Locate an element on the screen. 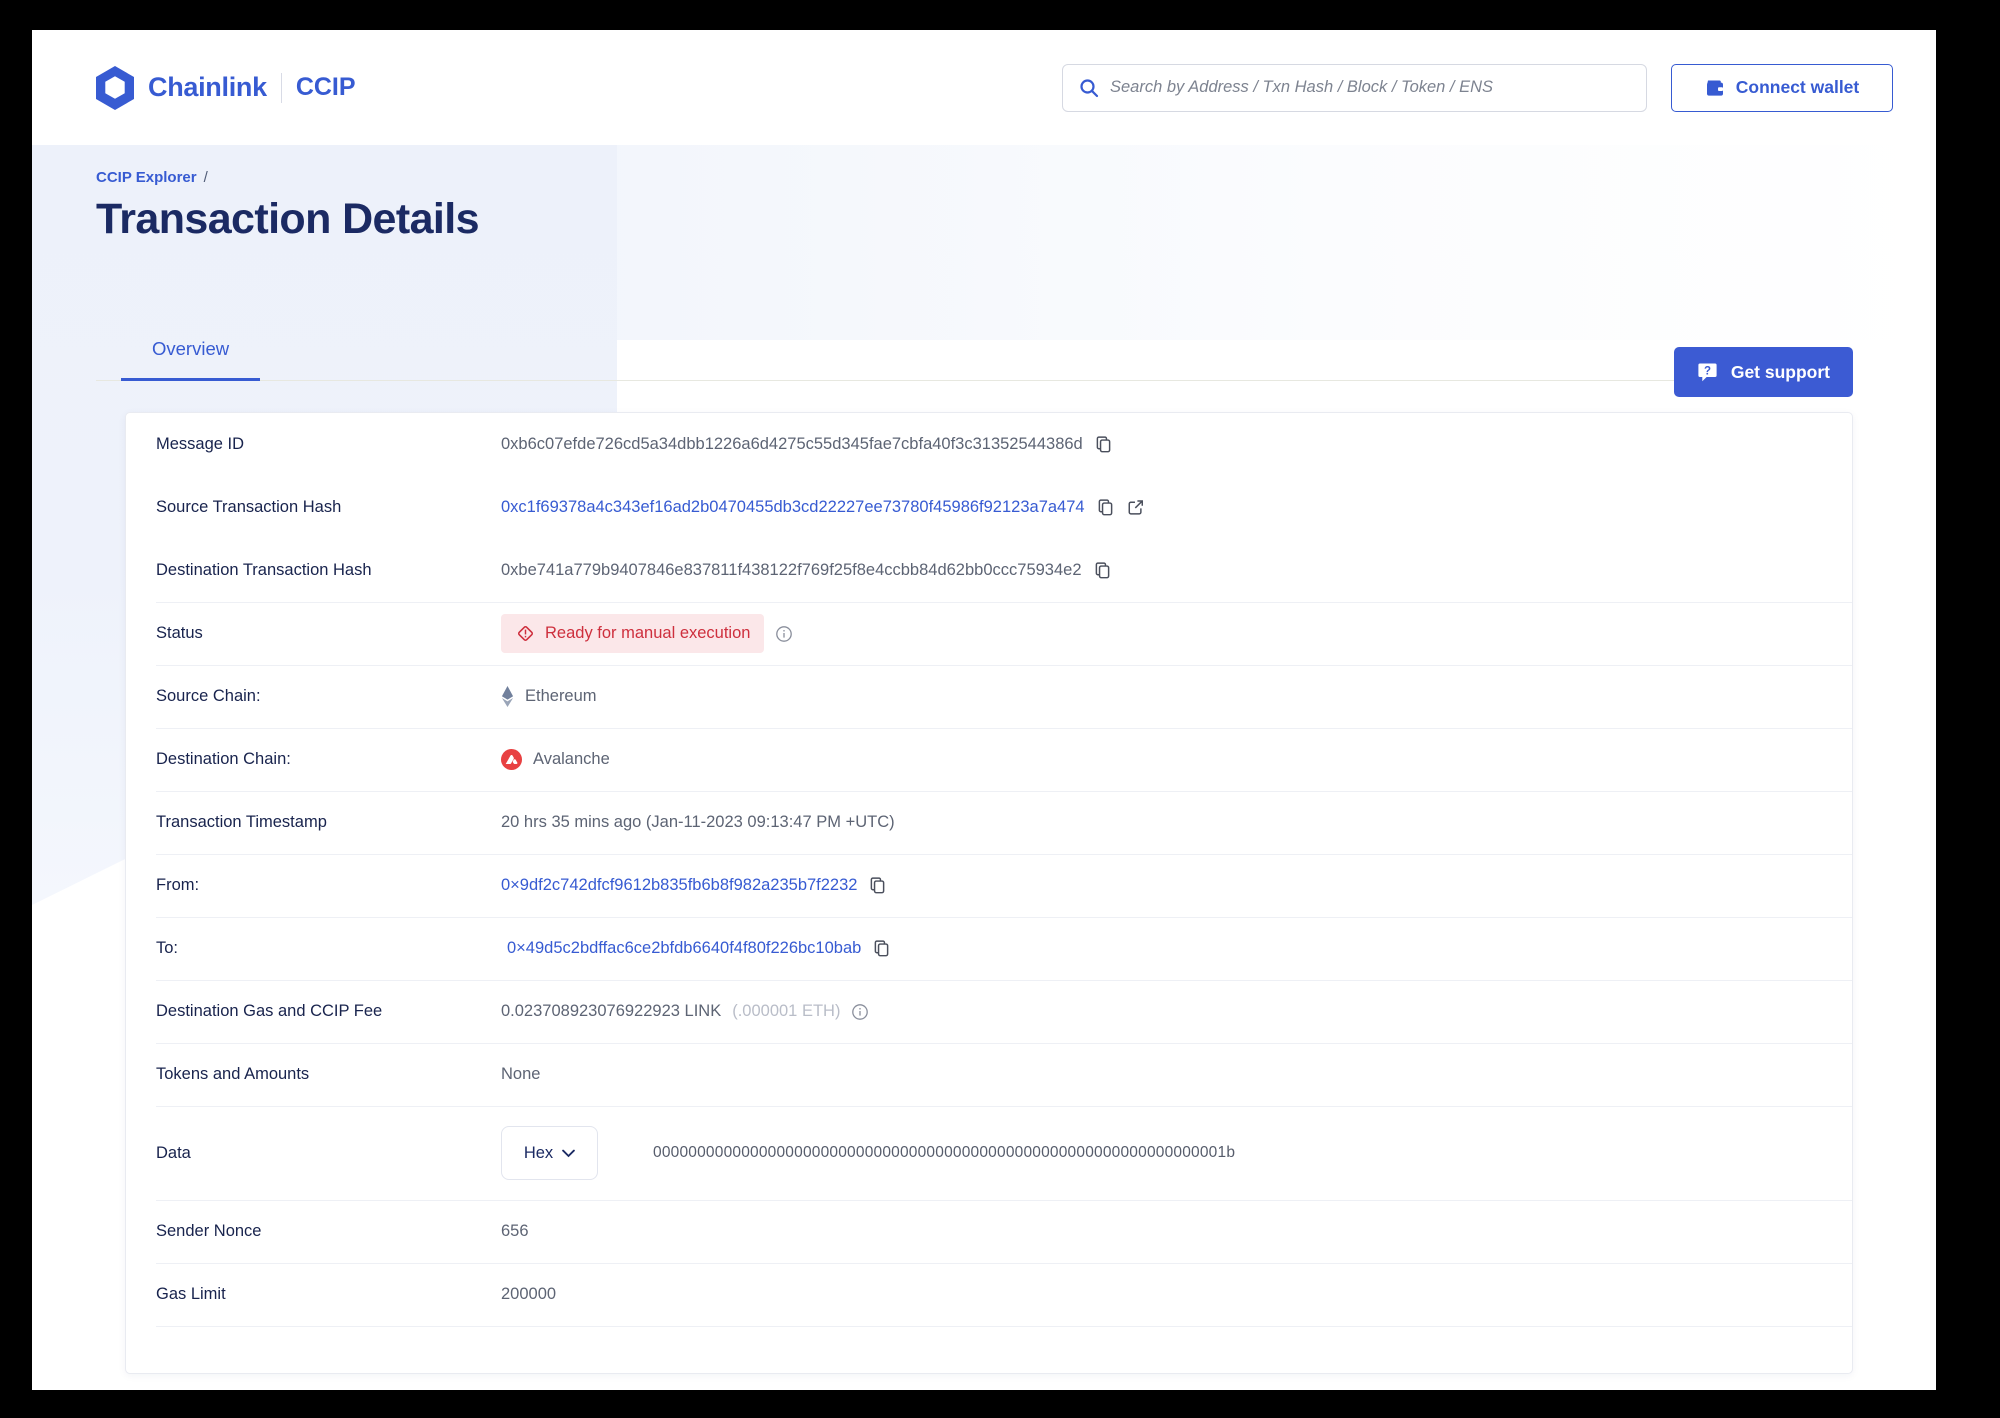 This screenshot has height=1418, width=2000. row-label: Destination Transaction Hash is located at coordinates (264, 569).